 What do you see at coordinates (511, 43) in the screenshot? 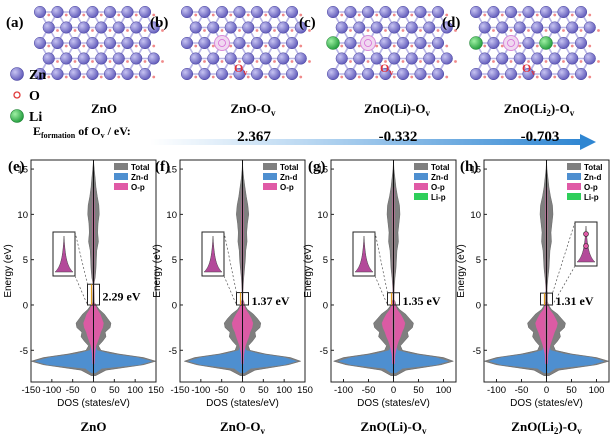
I see `oxygen-vacancy-icon` at bounding box center [511, 43].